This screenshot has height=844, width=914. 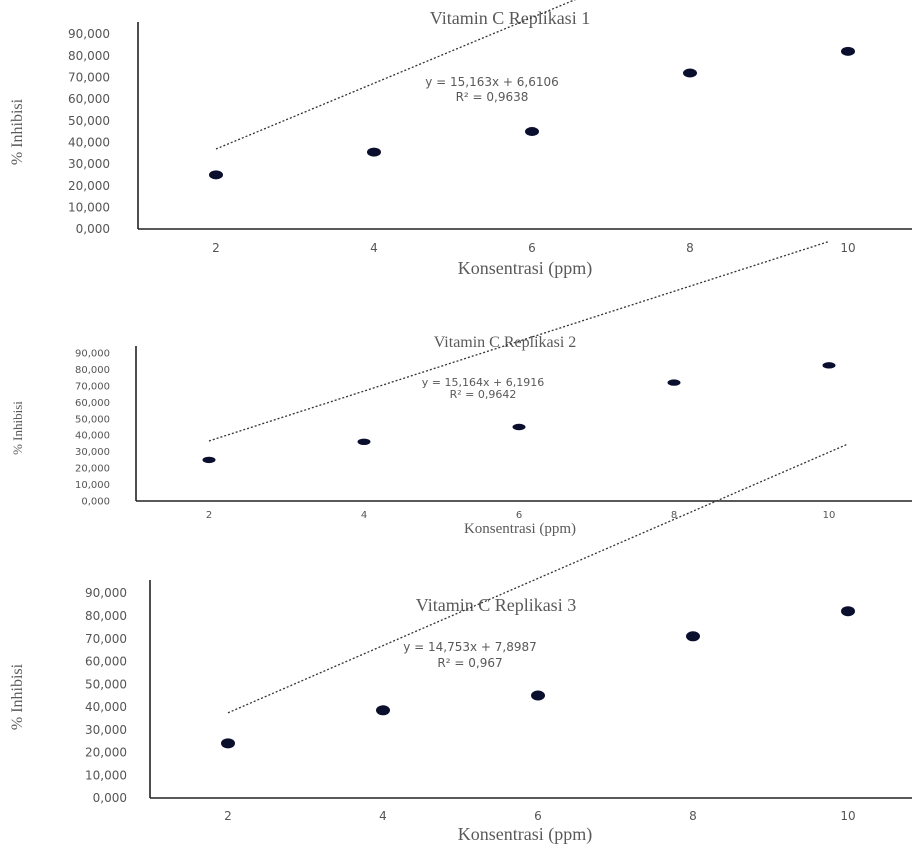 I want to click on trendline-equation: y = 15,163x + 6,6106, so click(x=492, y=82).